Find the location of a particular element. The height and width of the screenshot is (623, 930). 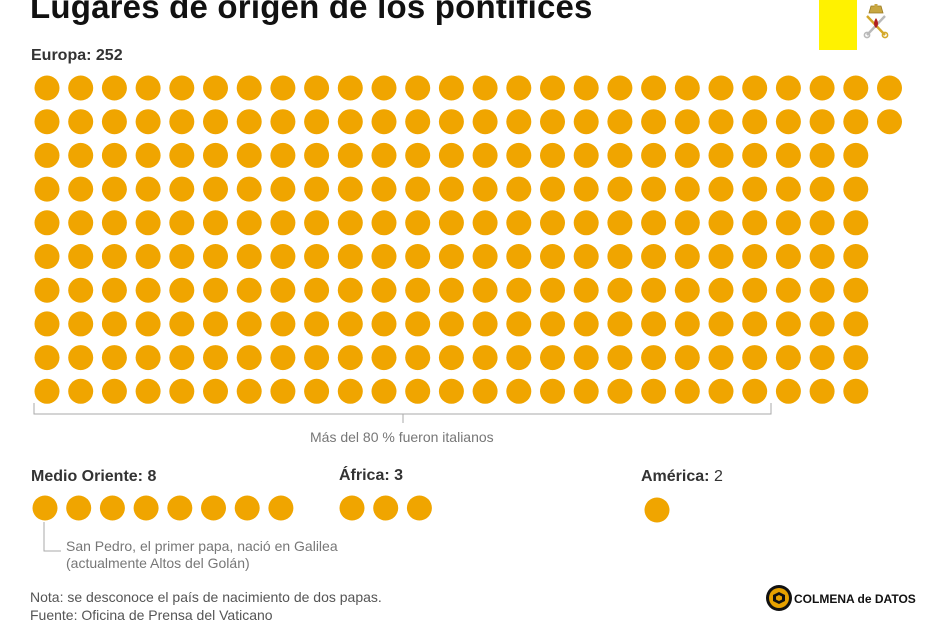

america-label-text: América: is located at coordinates (675, 476).